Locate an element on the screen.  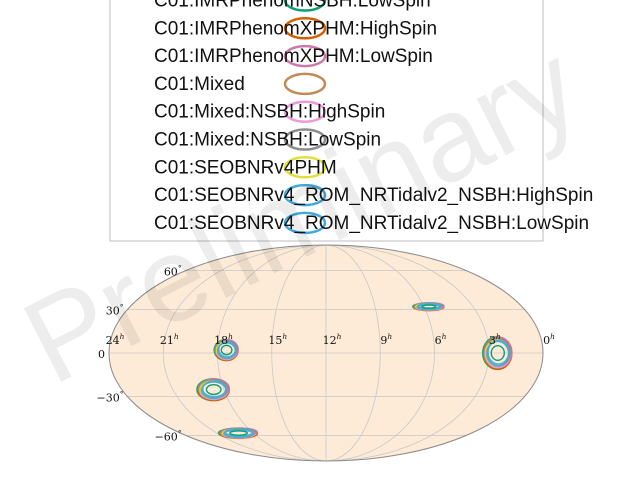
legend-entry: C01:Mixed:NSBH:LowSpin is located at coordinates (267, 139).